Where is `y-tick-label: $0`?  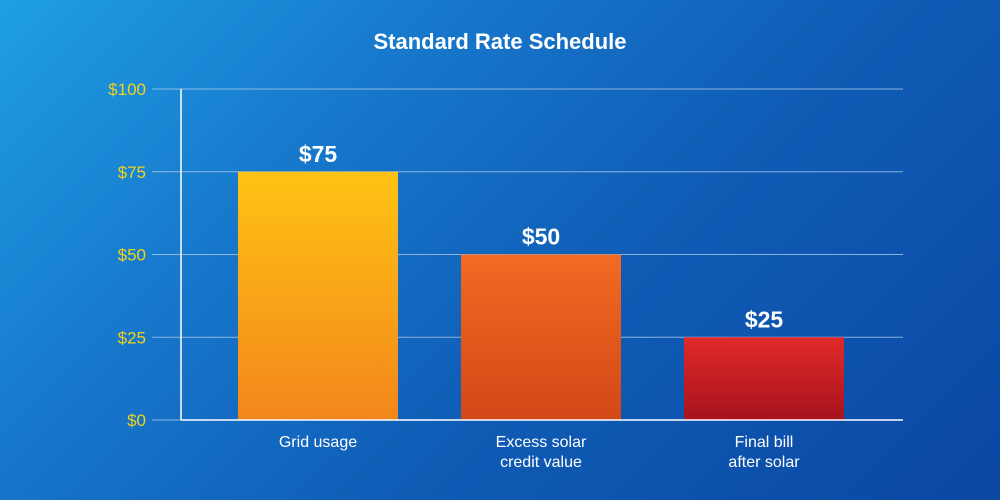 y-tick-label: $0 is located at coordinates (136, 420).